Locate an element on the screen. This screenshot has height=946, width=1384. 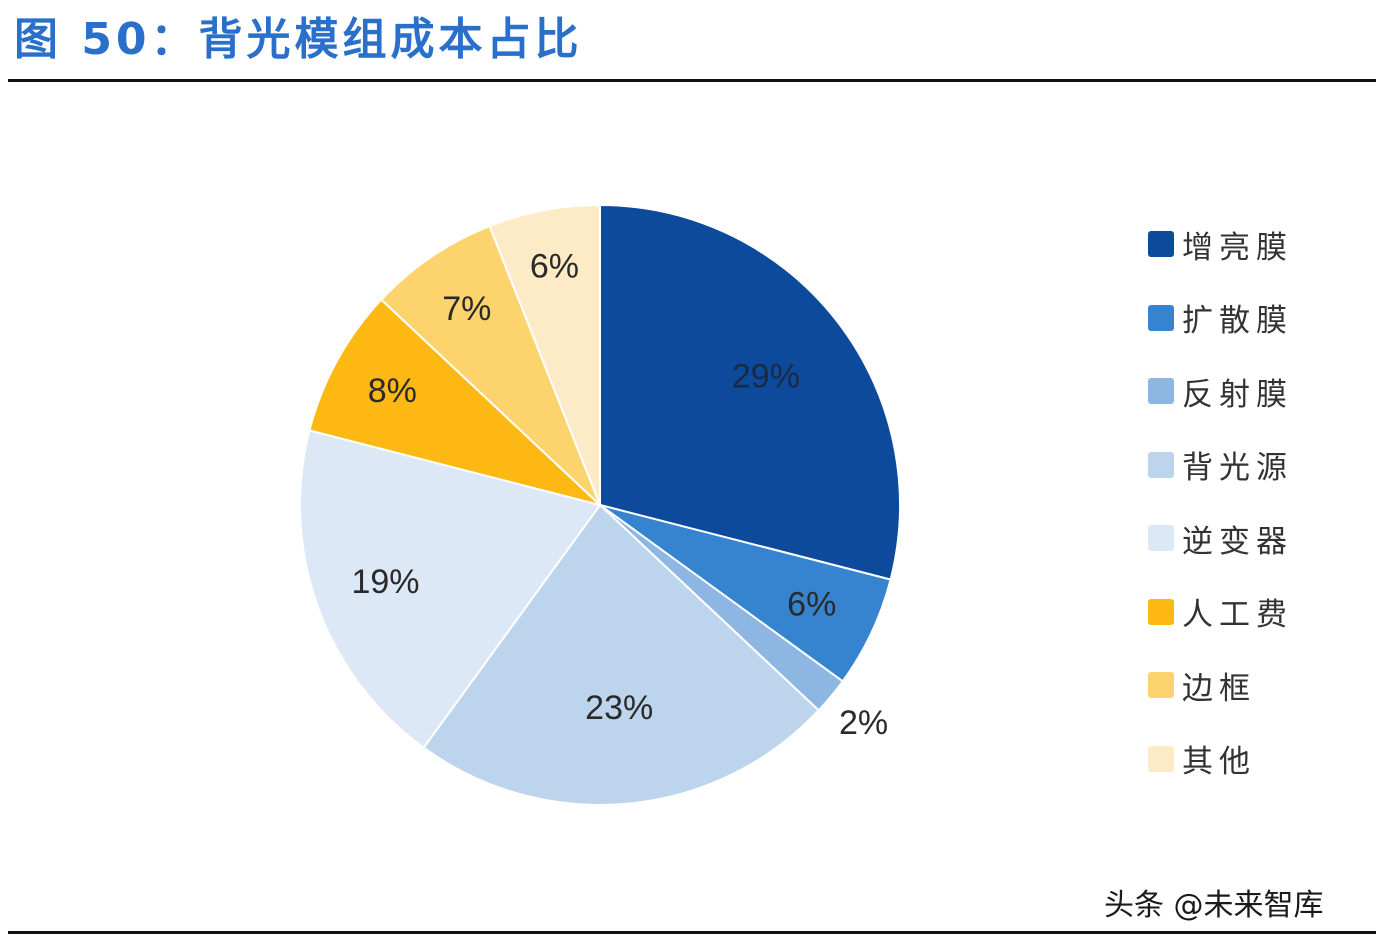
watermark: 头条 @未来智库 is located at coordinates (1214, 905).